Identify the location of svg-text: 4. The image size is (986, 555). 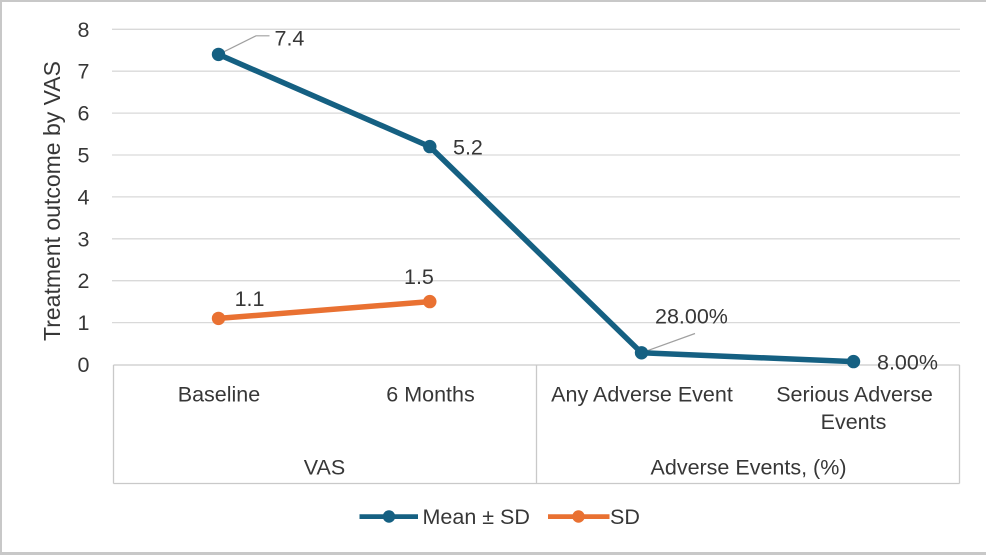
(84, 197).